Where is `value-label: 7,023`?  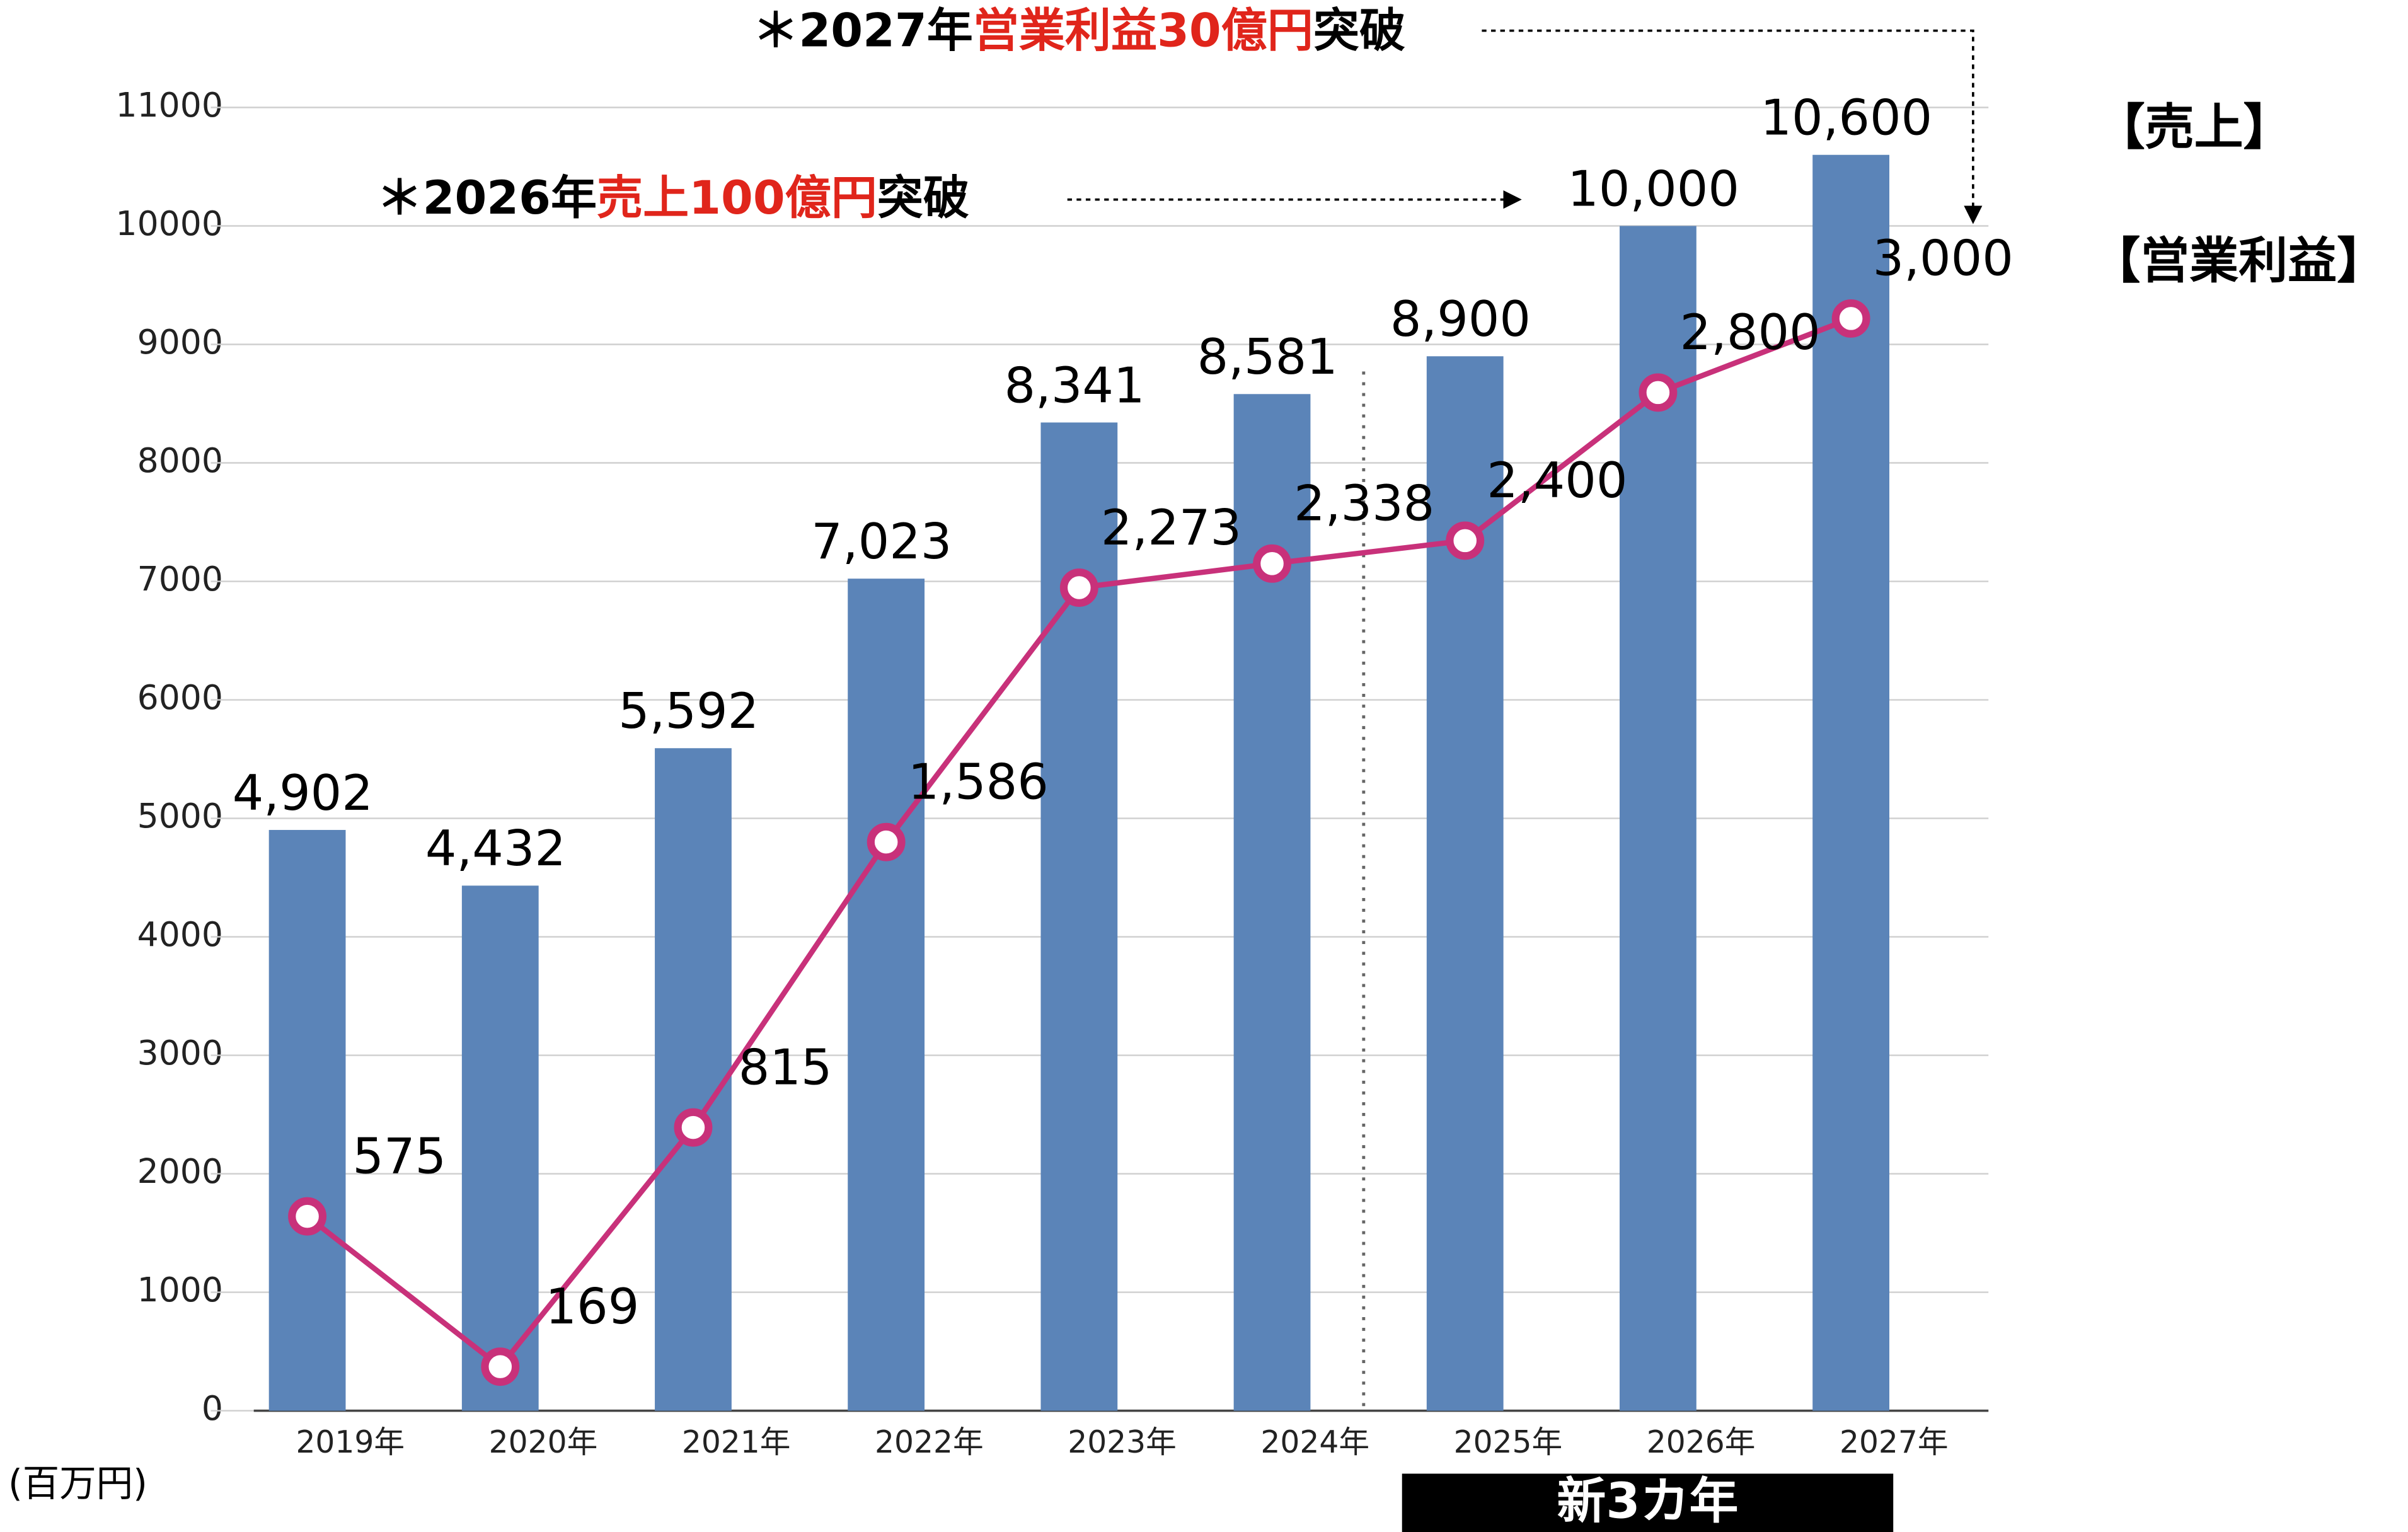 value-label: 7,023 is located at coordinates (882, 542).